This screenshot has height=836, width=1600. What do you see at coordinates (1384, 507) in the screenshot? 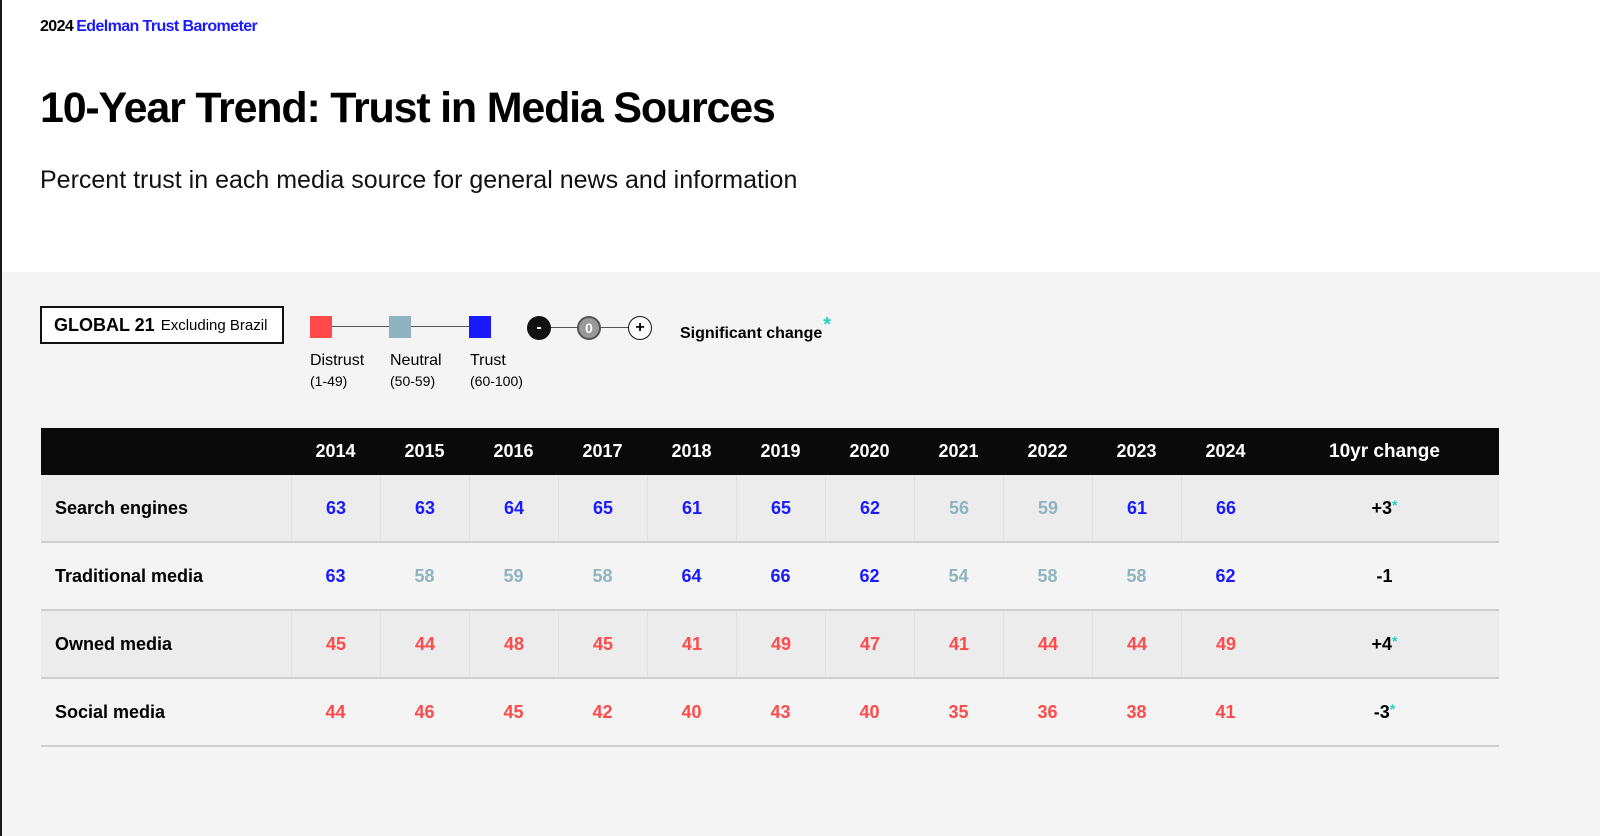
I see `change-cell: +3*` at bounding box center [1384, 507].